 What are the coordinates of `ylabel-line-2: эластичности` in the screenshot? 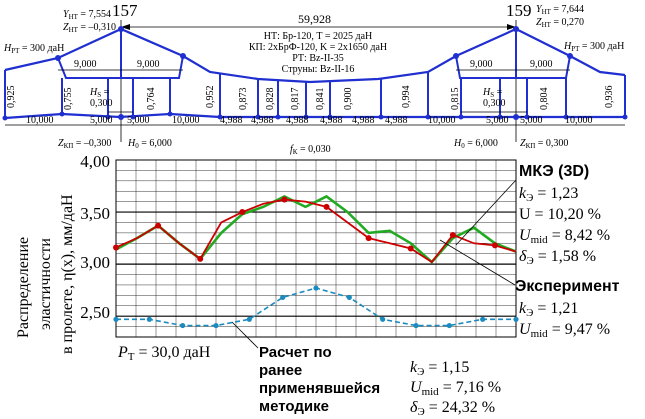 It's located at (45, 284).